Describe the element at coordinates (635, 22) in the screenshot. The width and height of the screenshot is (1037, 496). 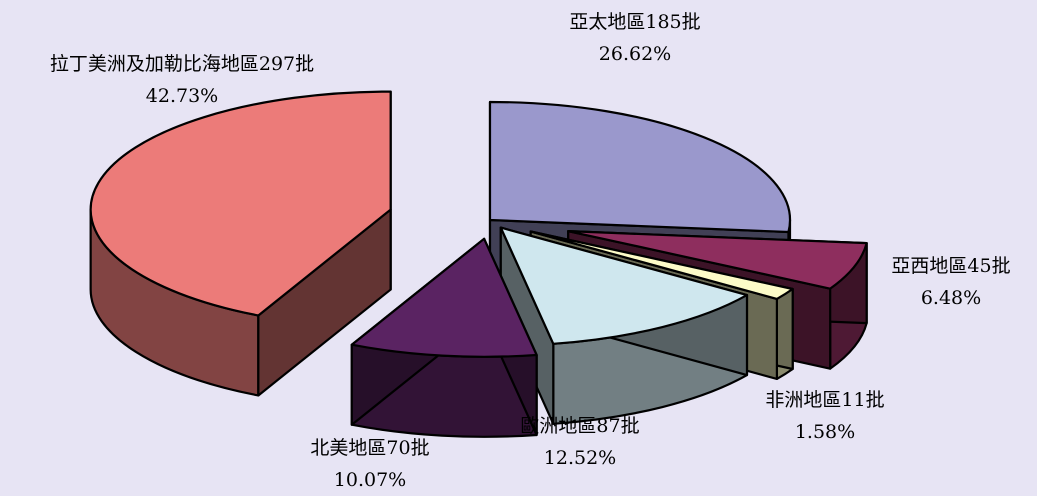
I see `label-asia-pacific-name: 亞太地區185批` at that location.